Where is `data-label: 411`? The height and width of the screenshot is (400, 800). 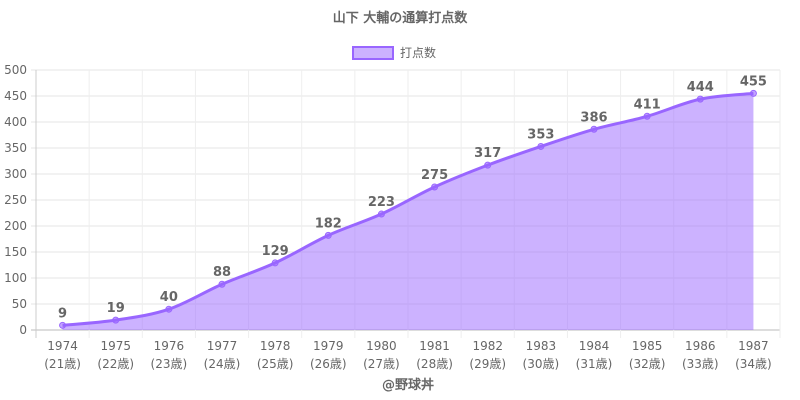 data-label: 411 is located at coordinates (647, 104).